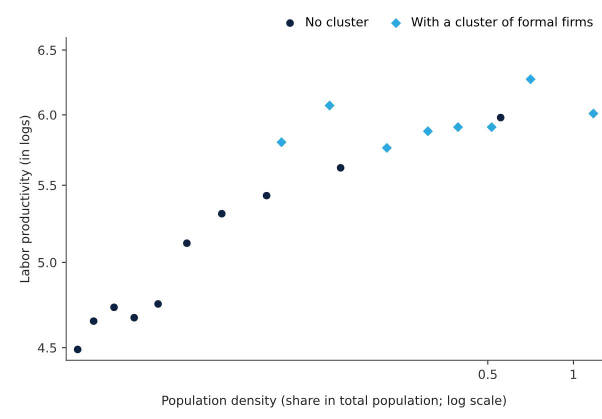  Describe the element at coordinates (334, 401) in the screenshot. I see `x-axis-title: Population density (share in total population; log scale)` at that location.